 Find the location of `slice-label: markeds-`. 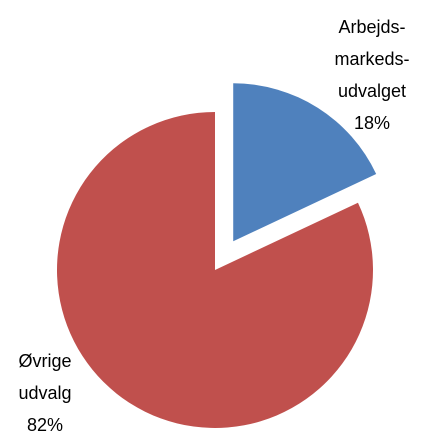

slice-label: markeds- is located at coordinates (371, 59).